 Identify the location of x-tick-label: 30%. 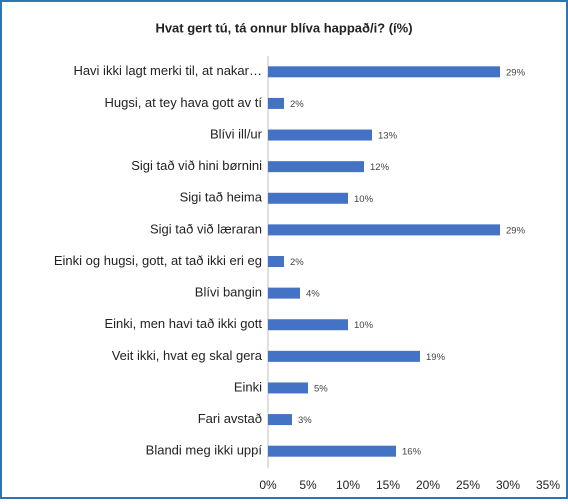
(508, 485).